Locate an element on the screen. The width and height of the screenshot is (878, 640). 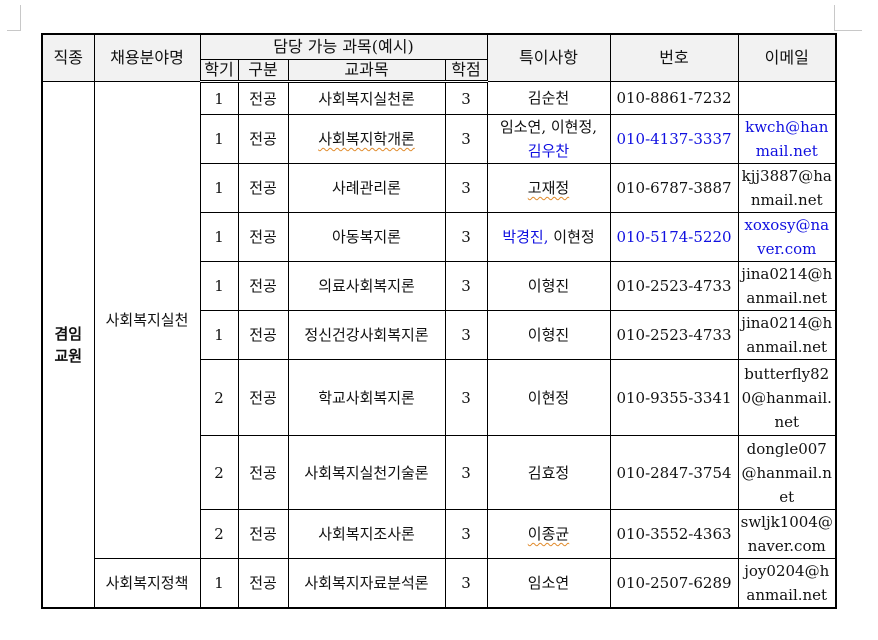
notes-text-highlight: 김우찬 is located at coordinates (548, 151).